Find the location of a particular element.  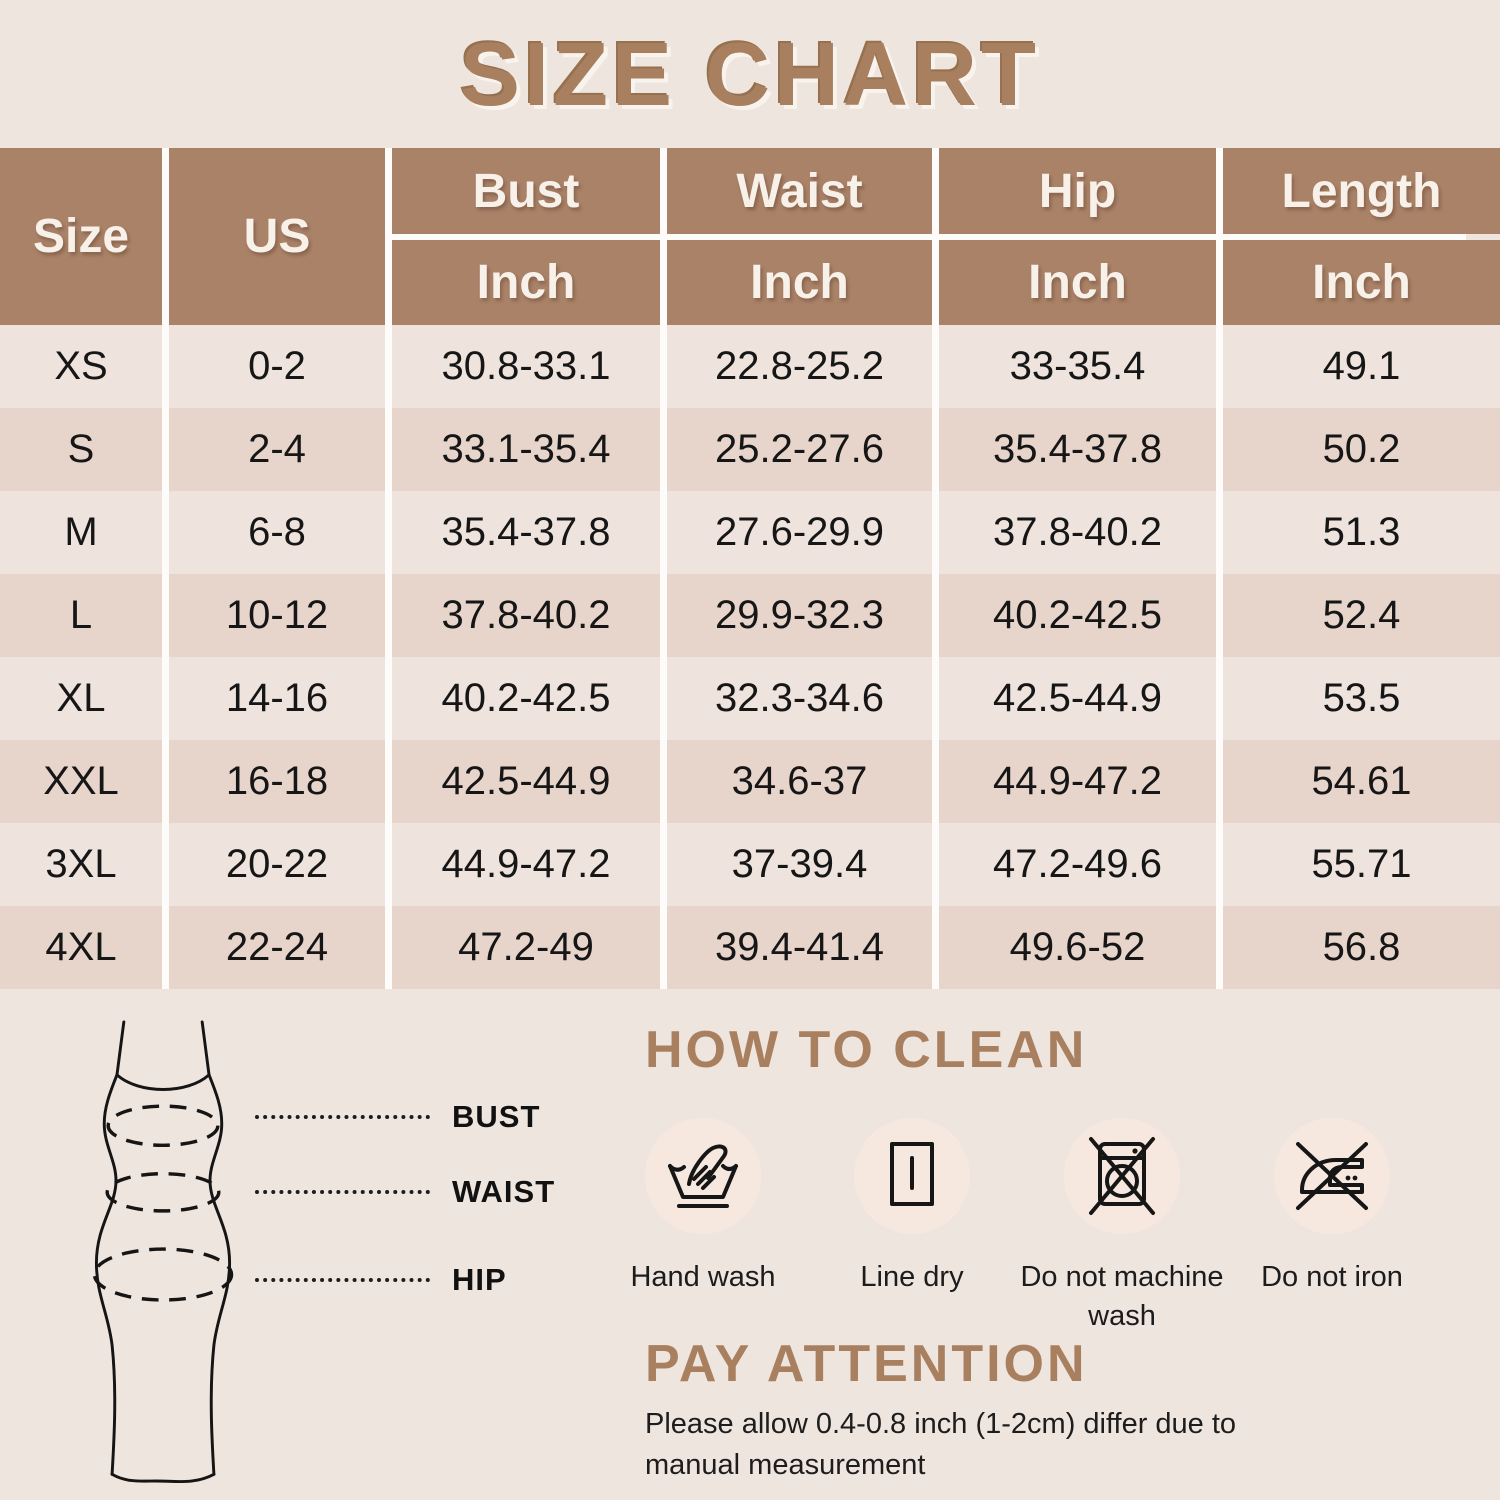

cell-bust: 40.2-42.5 is located at coordinates (526, 698).